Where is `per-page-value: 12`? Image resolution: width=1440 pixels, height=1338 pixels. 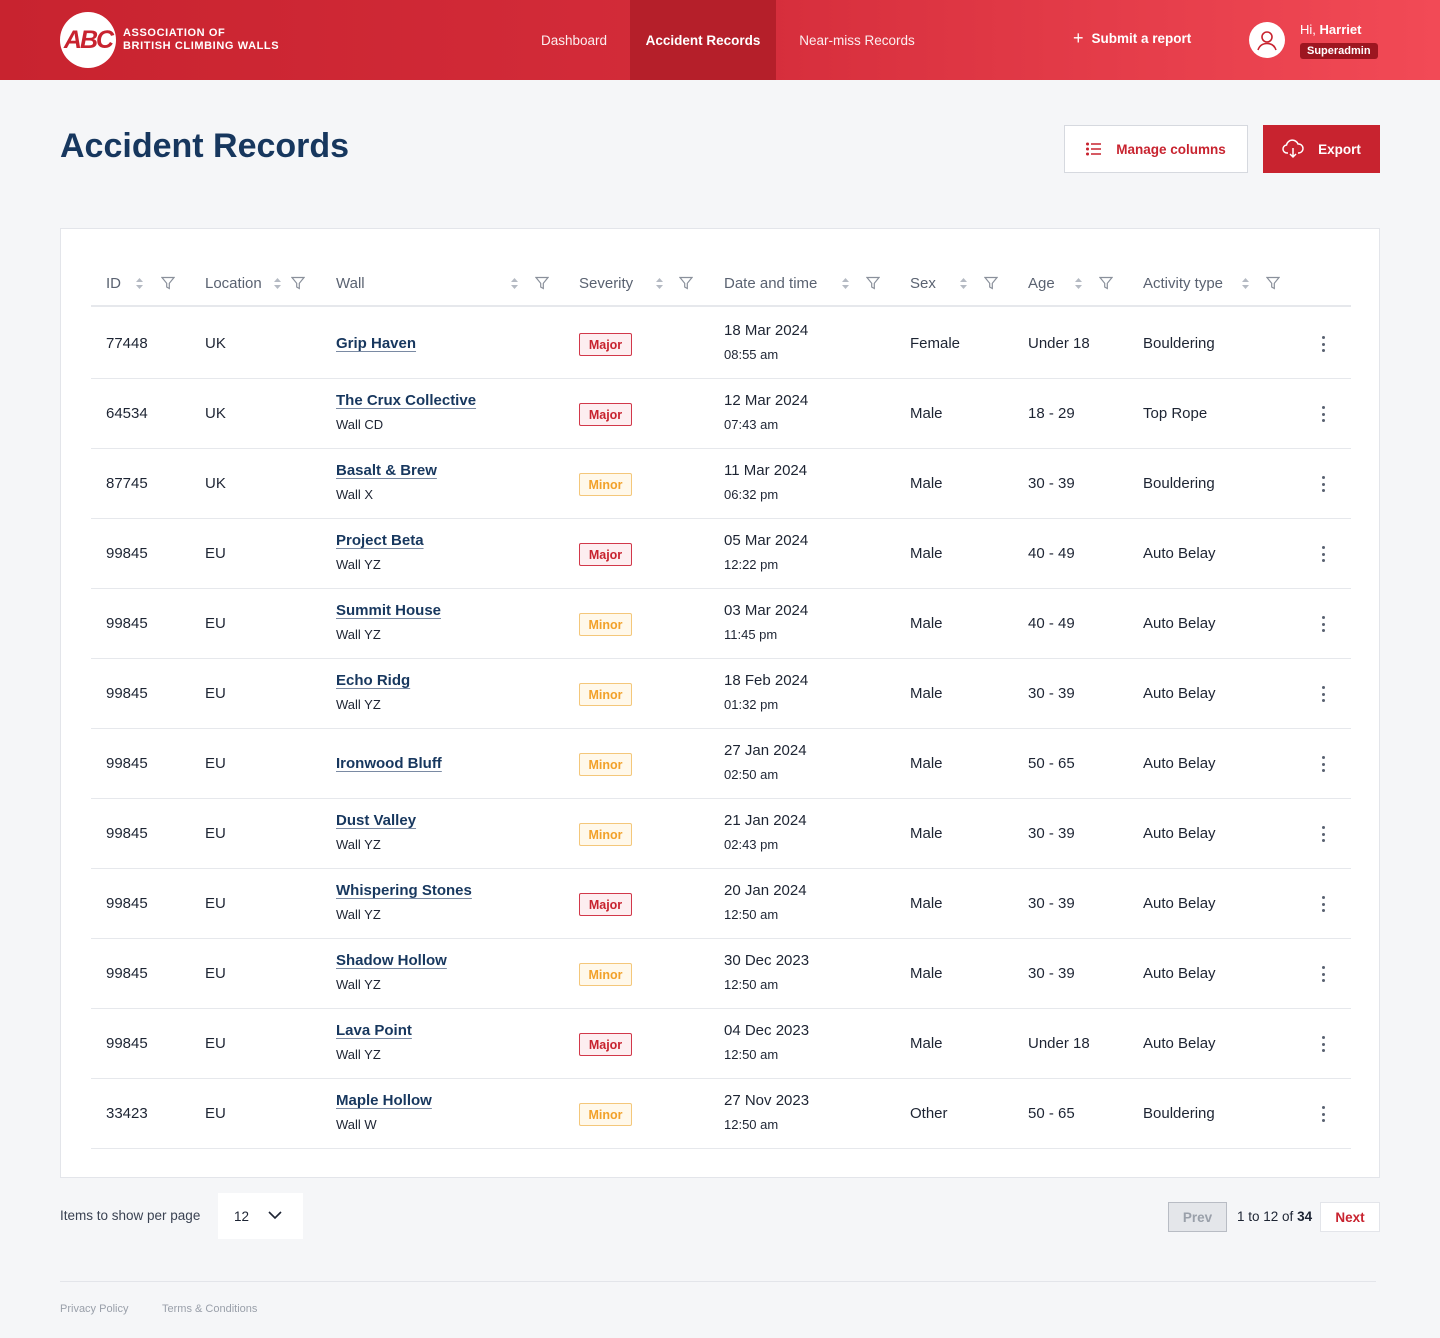 per-page-value: 12 is located at coordinates (242, 1216).